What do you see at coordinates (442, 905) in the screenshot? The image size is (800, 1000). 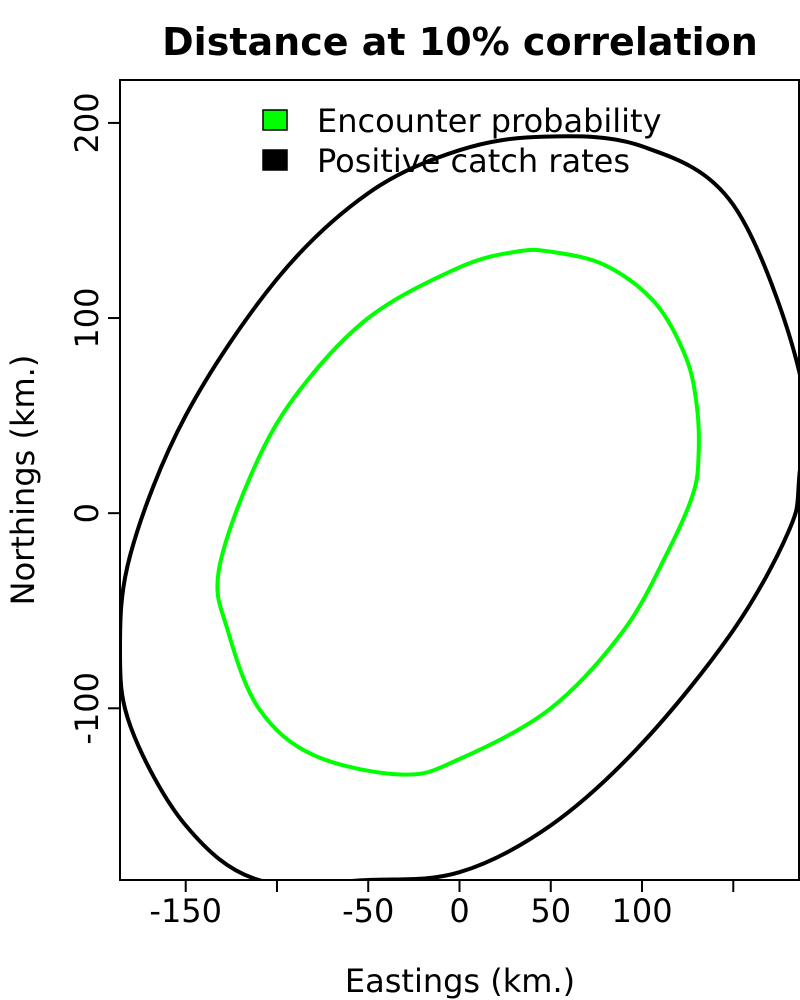 I see `x-axis: -150 -50 0 50 100` at bounding box center [442, 905].